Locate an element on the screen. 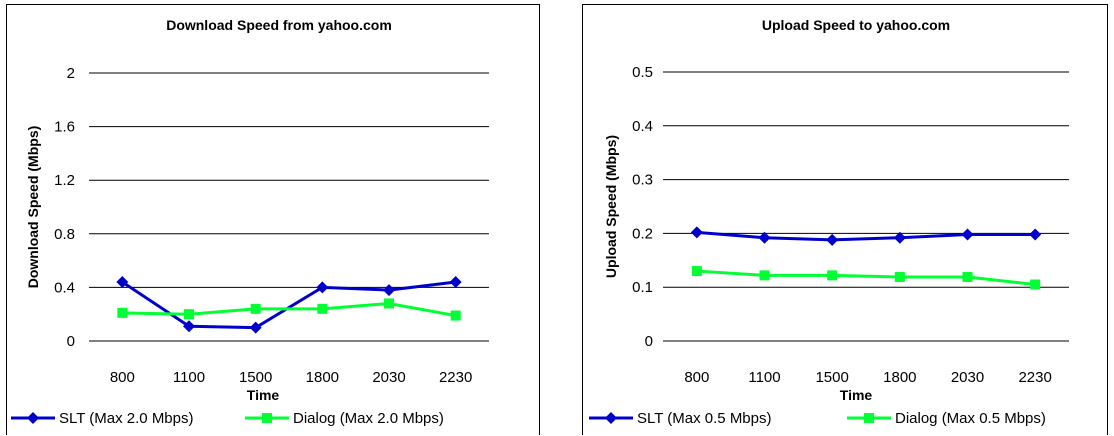 Image resolution: width=1114 pixels, height=436 pixels. y-axis-label: Upload Speed (Mbps) is located at coordinates (611, 206).